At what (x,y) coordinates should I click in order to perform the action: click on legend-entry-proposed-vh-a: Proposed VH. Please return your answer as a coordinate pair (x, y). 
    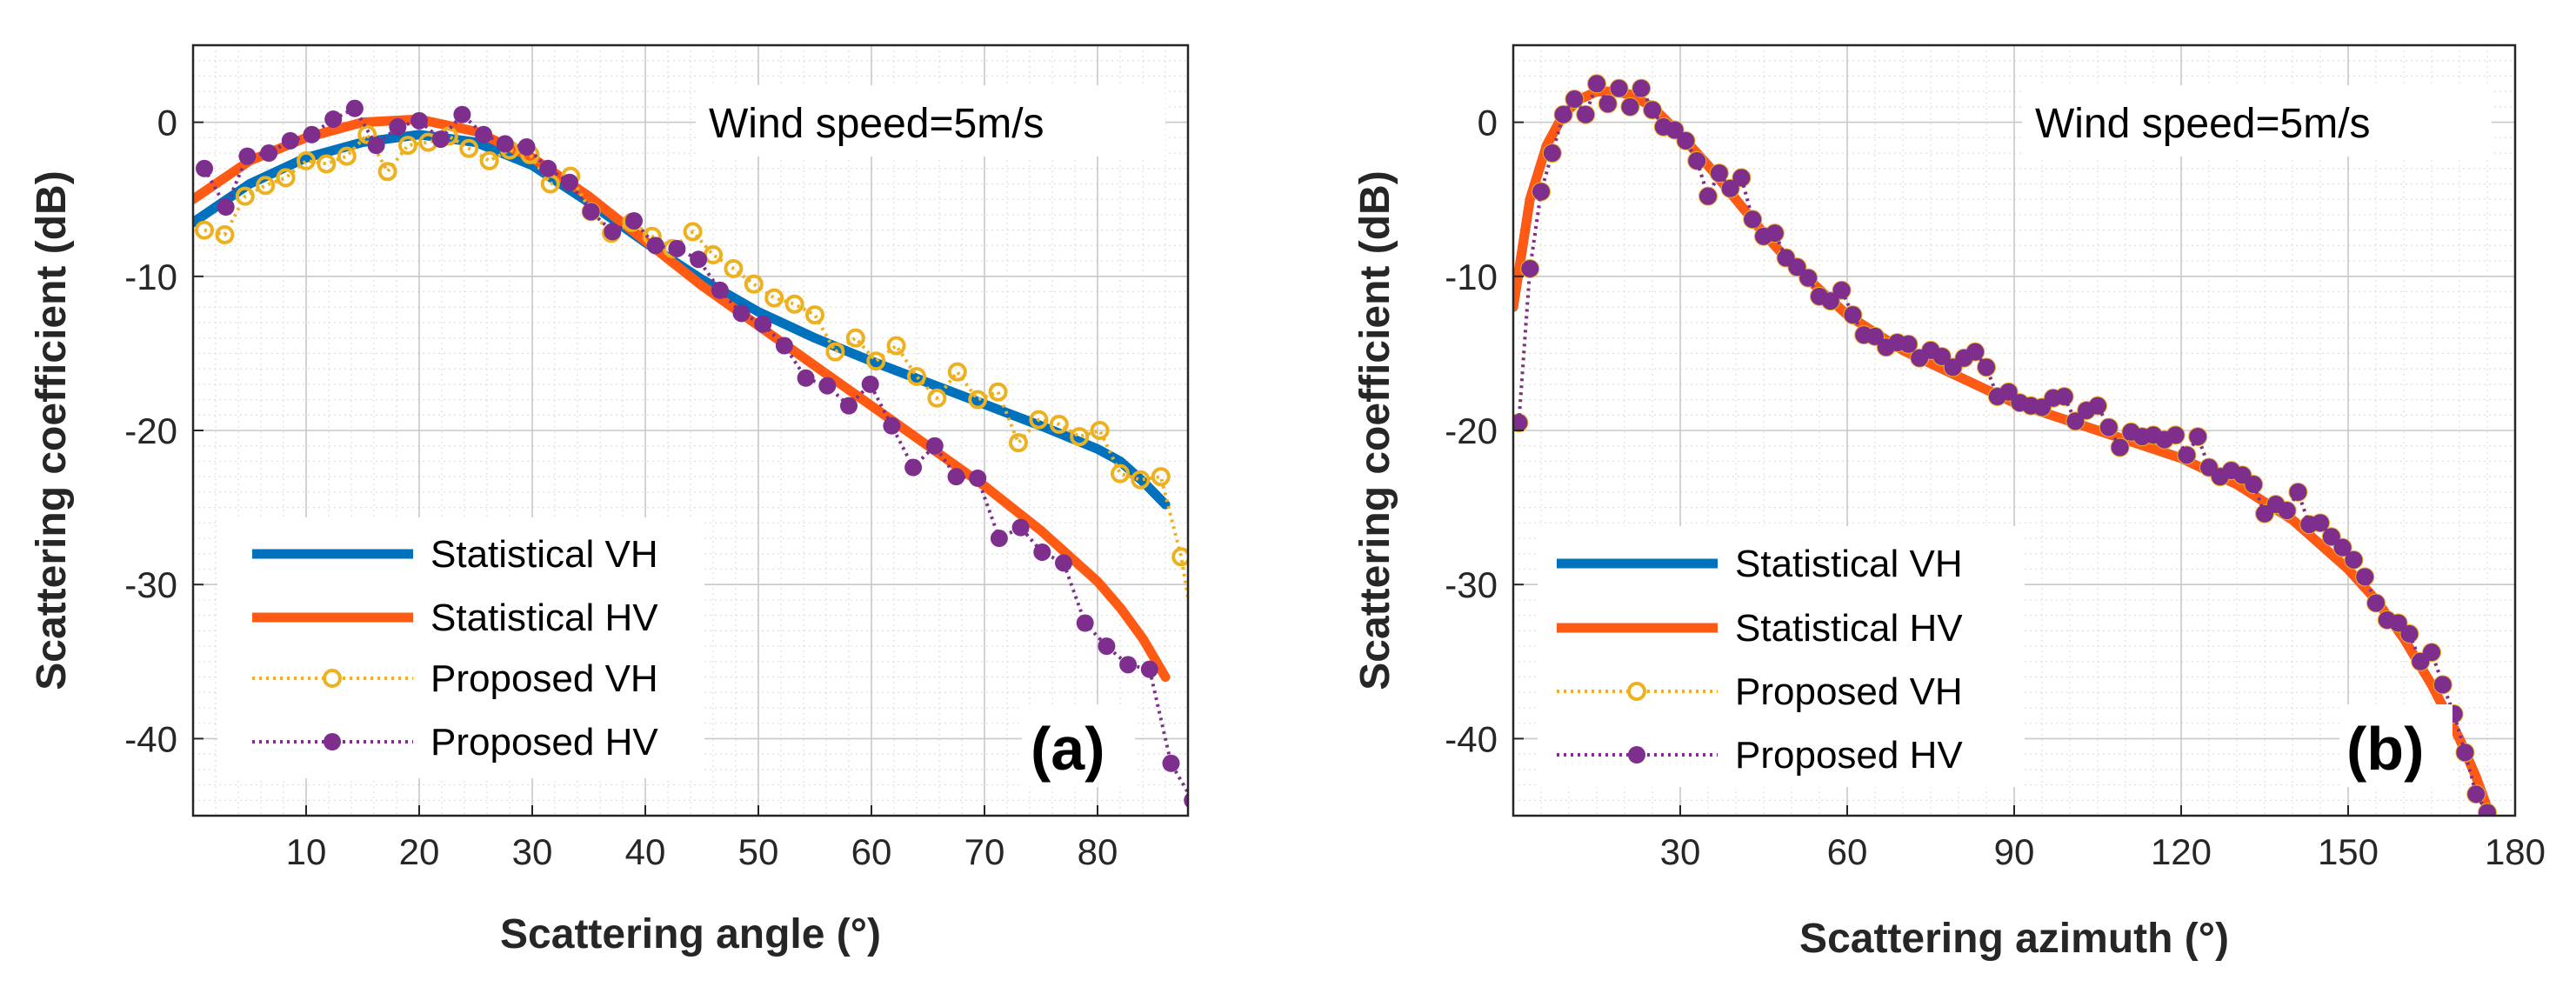
    Looking at the image, I should click on (455, 679).